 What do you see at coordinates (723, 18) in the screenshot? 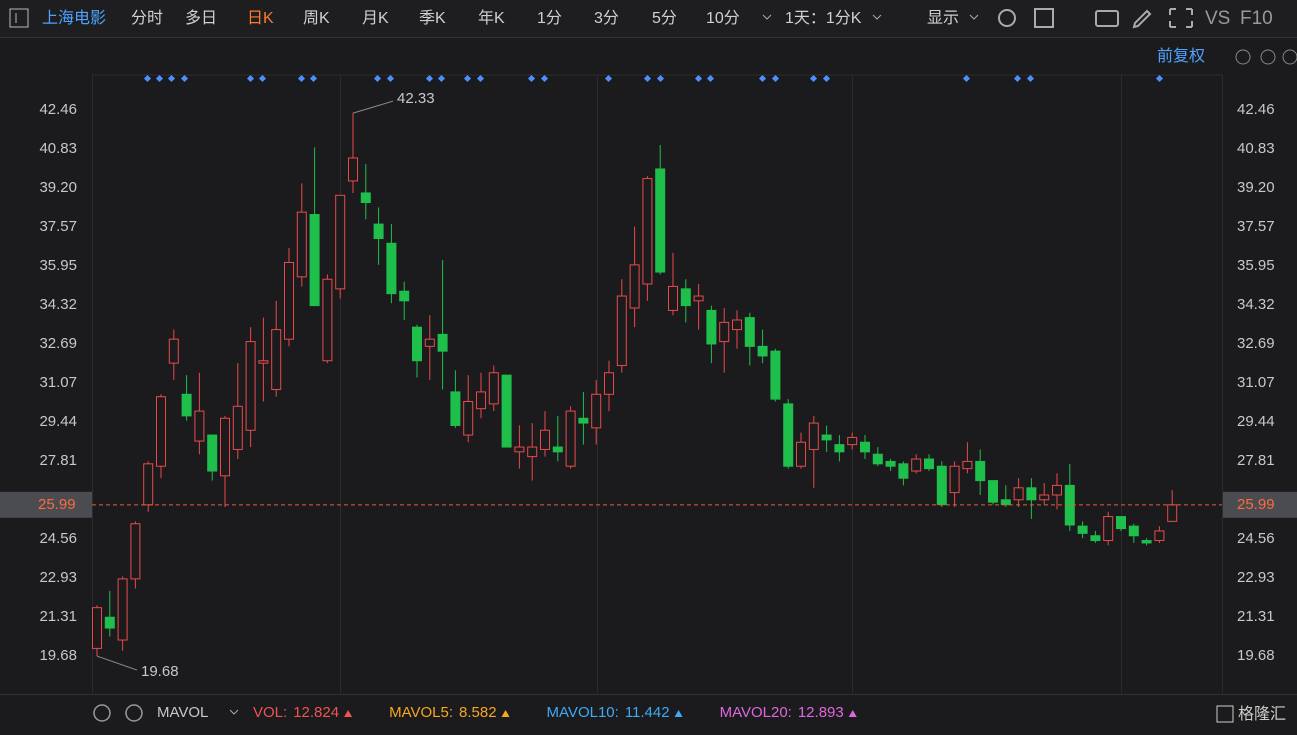
I see `timeframe-tab: 10分` at bounding box center [723, 18].